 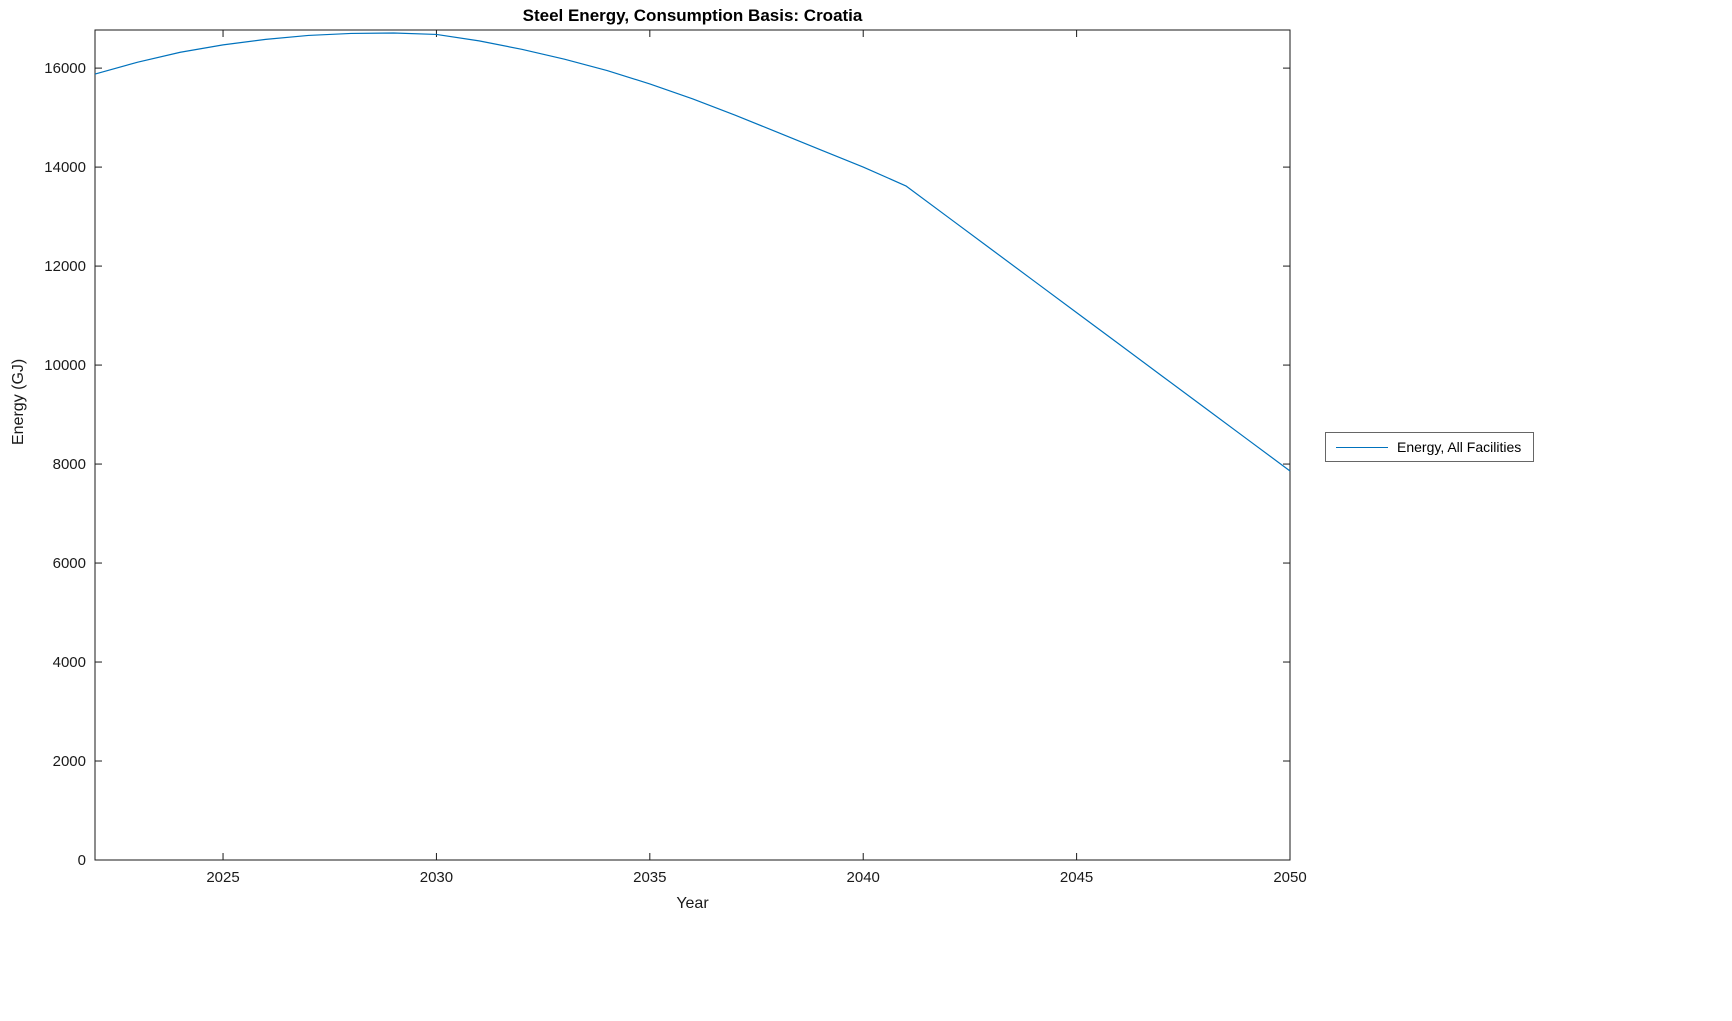 What do you see at coordinates (82, 860) in the screenshot?
I see `y-tick-label: 0` at bounding box center [82, 860].